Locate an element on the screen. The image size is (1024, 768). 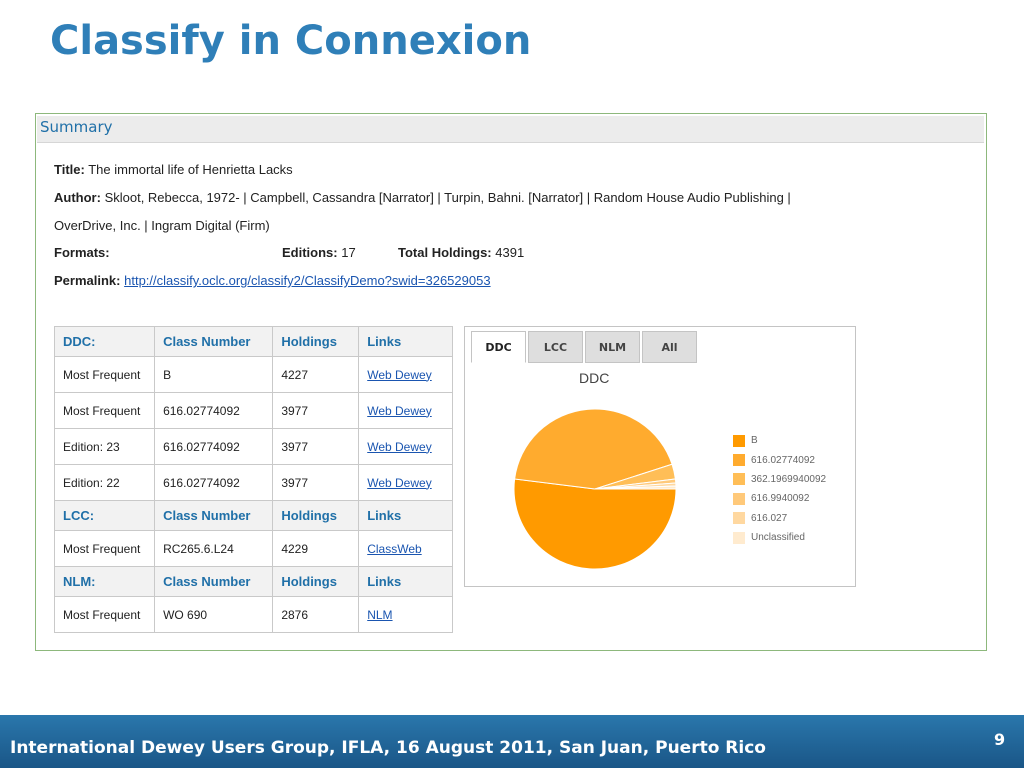
table-cell: B is located at coordinates (214, 374).